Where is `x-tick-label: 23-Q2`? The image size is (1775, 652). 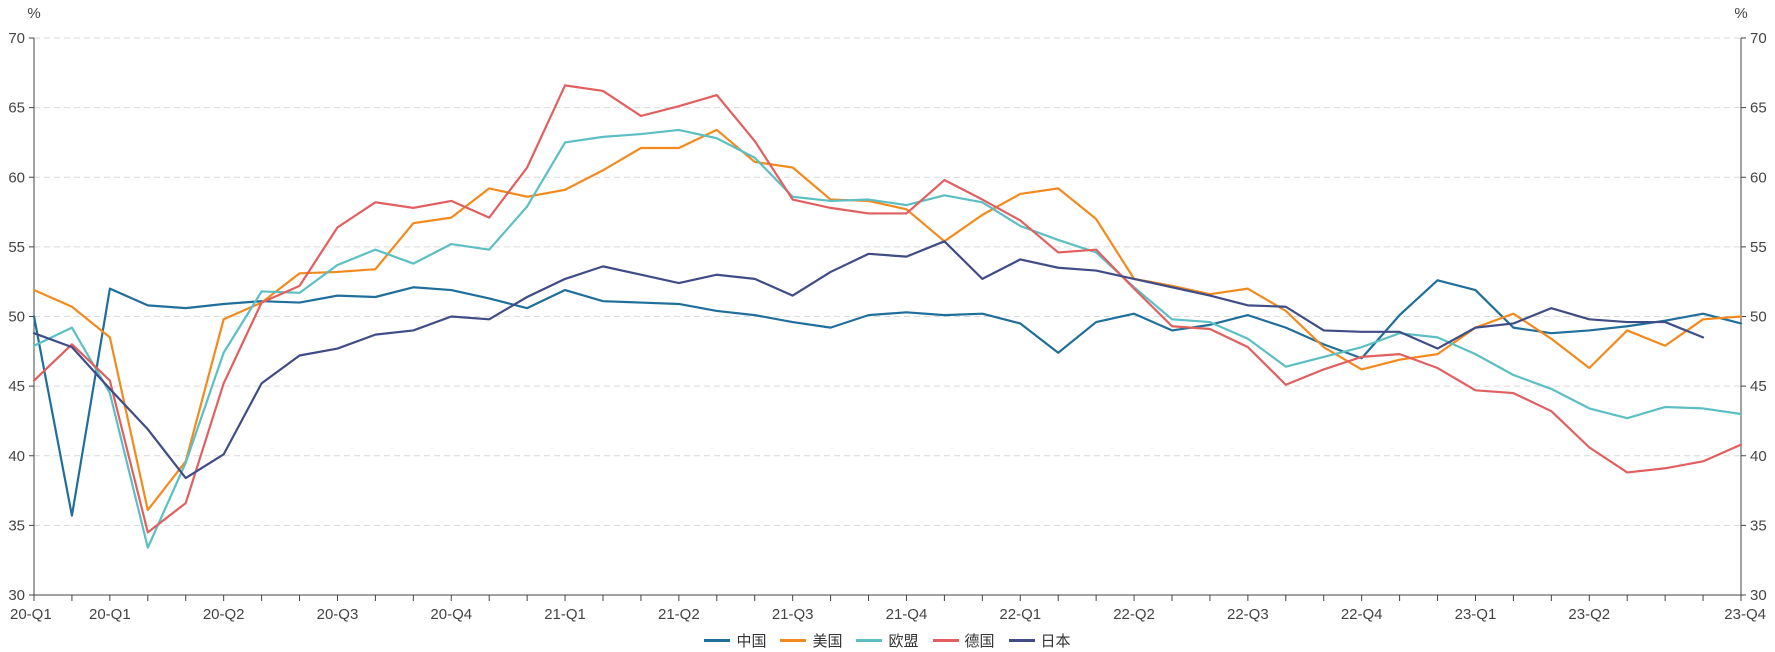
x-tick-label: 23-Q2 is located at coordinates (1589, 614).